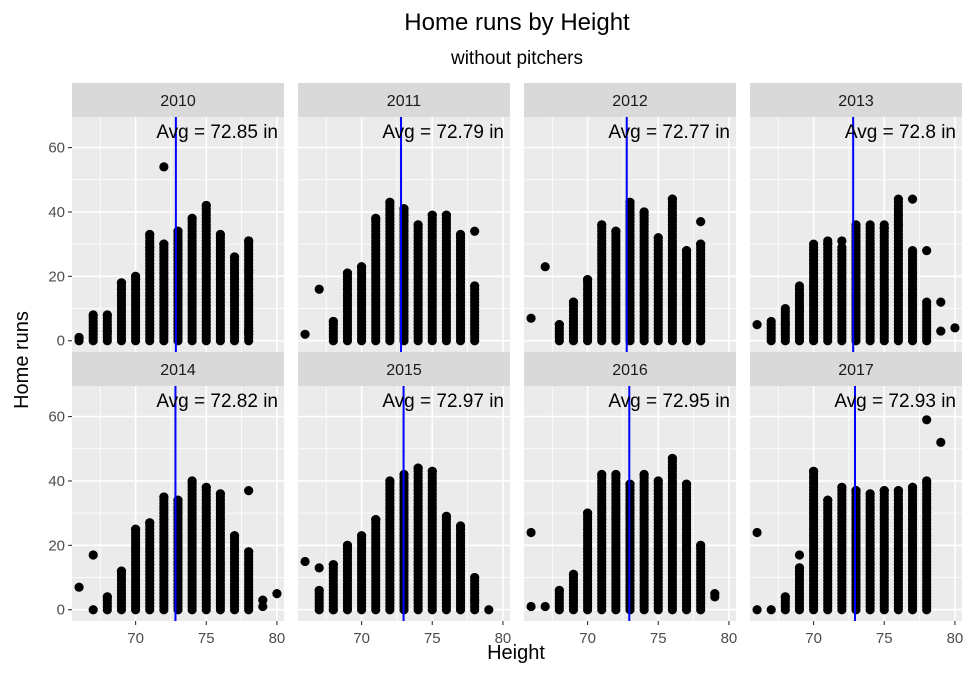 The height and width of the screenshot is (675, 975). I want to click on facet-panel-2011: 2011 Avg = 72.79 in, so click(404, 217).